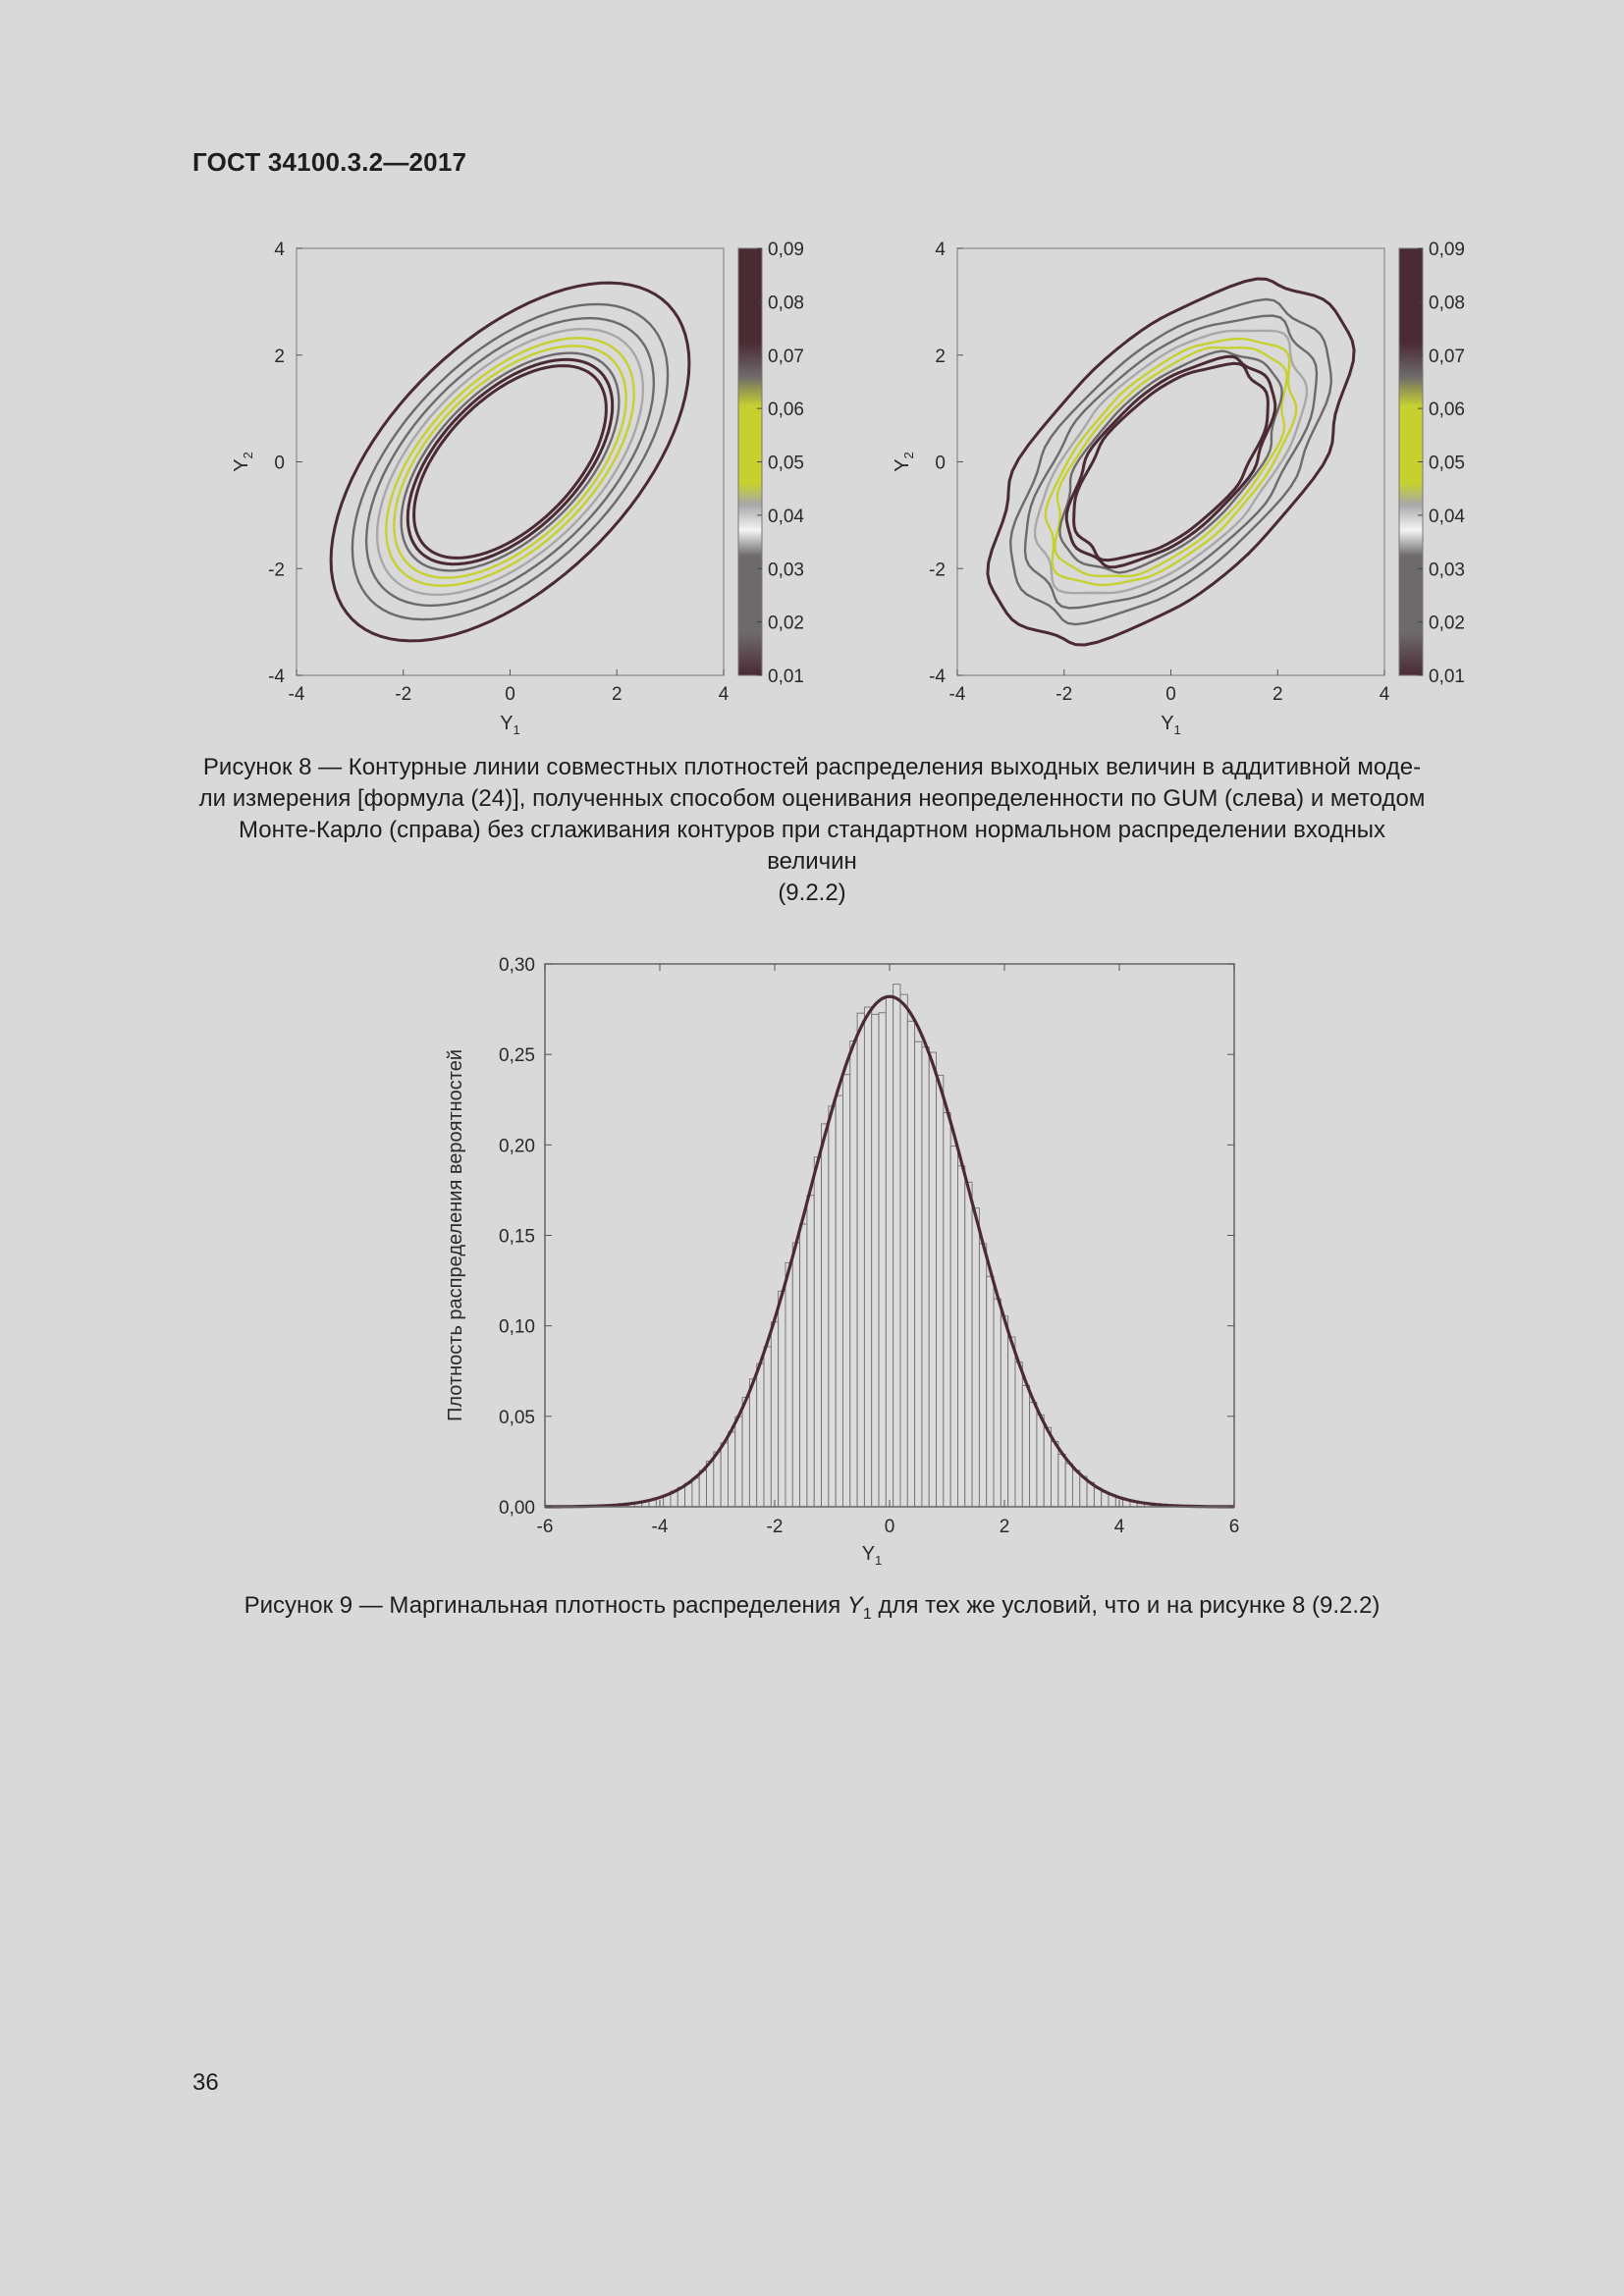 The height and width of the screenshot is (2296, 1624). Describe the element at coordinates (937, 677) in the screenshot. I see `y-tick-label: -4` at that location.